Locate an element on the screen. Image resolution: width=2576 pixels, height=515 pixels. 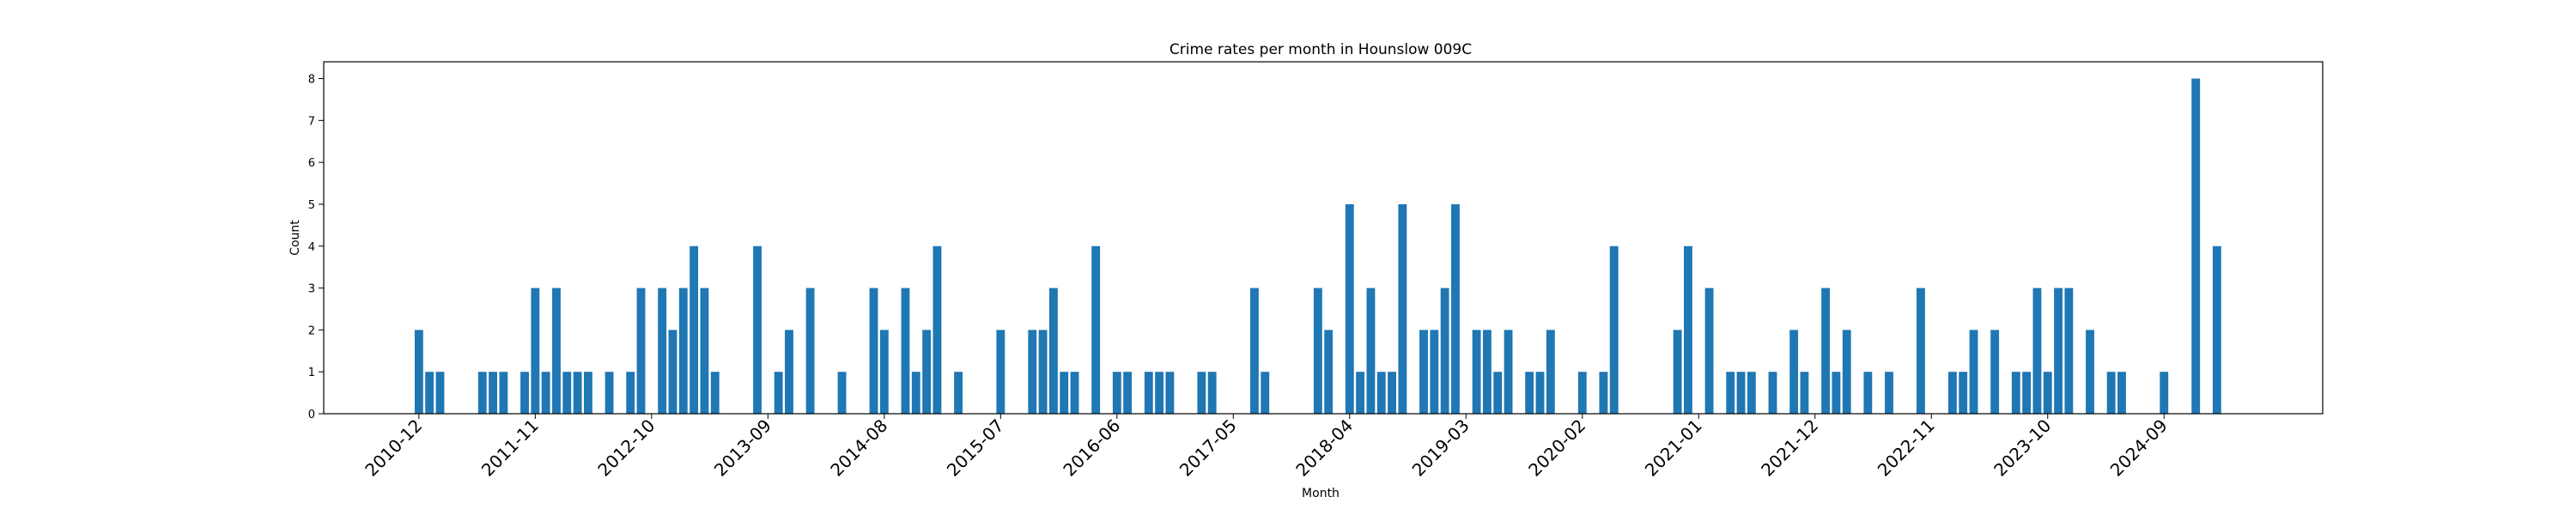
x-tick-label-11: 2021-01 is located at coordinates (1674, 448).